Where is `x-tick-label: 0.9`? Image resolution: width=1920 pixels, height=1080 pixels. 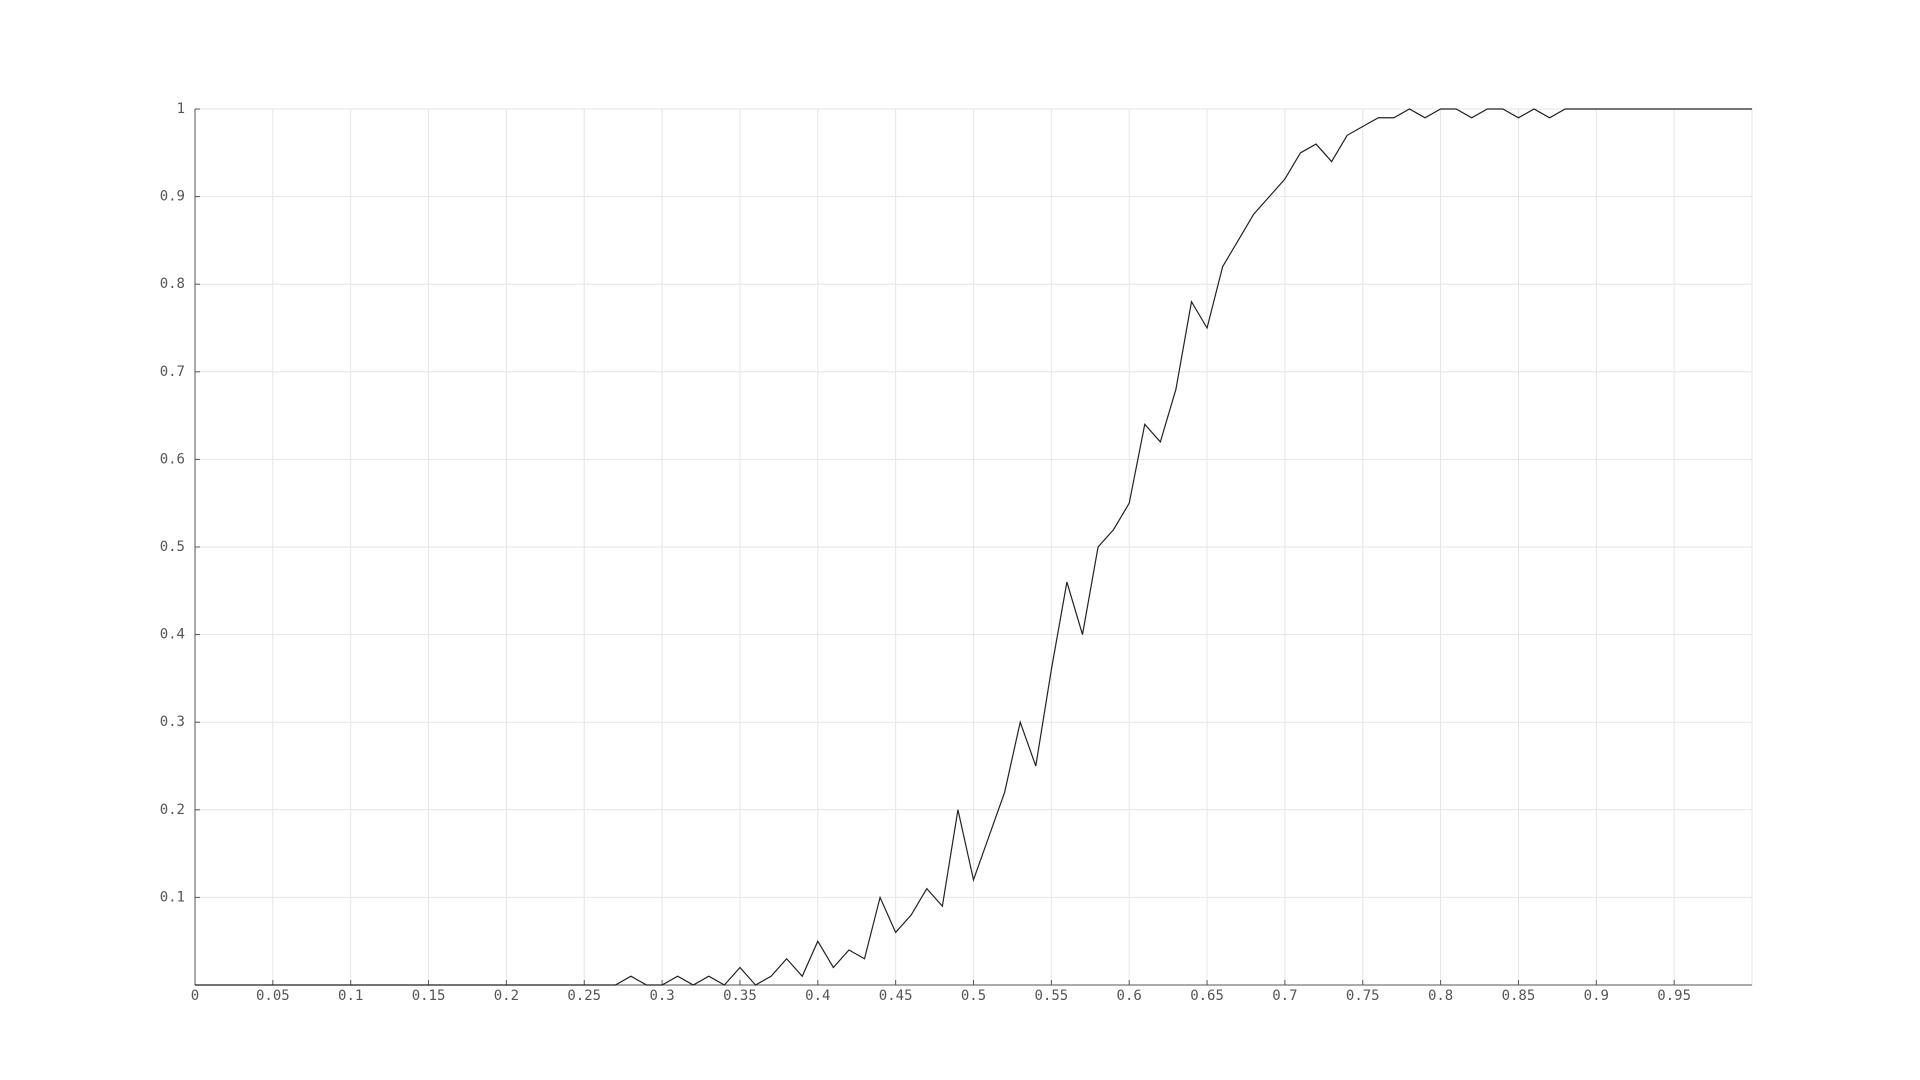 x-tick-label: 0.9 is located at coordinates (1596, 996).